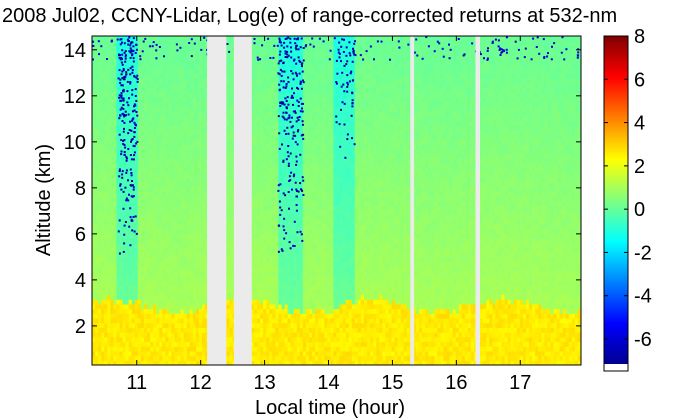 This screenshot has width=700, height=420. Describe the element at coordinates (80, 281) in the screenshot. I see `y-tick-label: 4` at that location.